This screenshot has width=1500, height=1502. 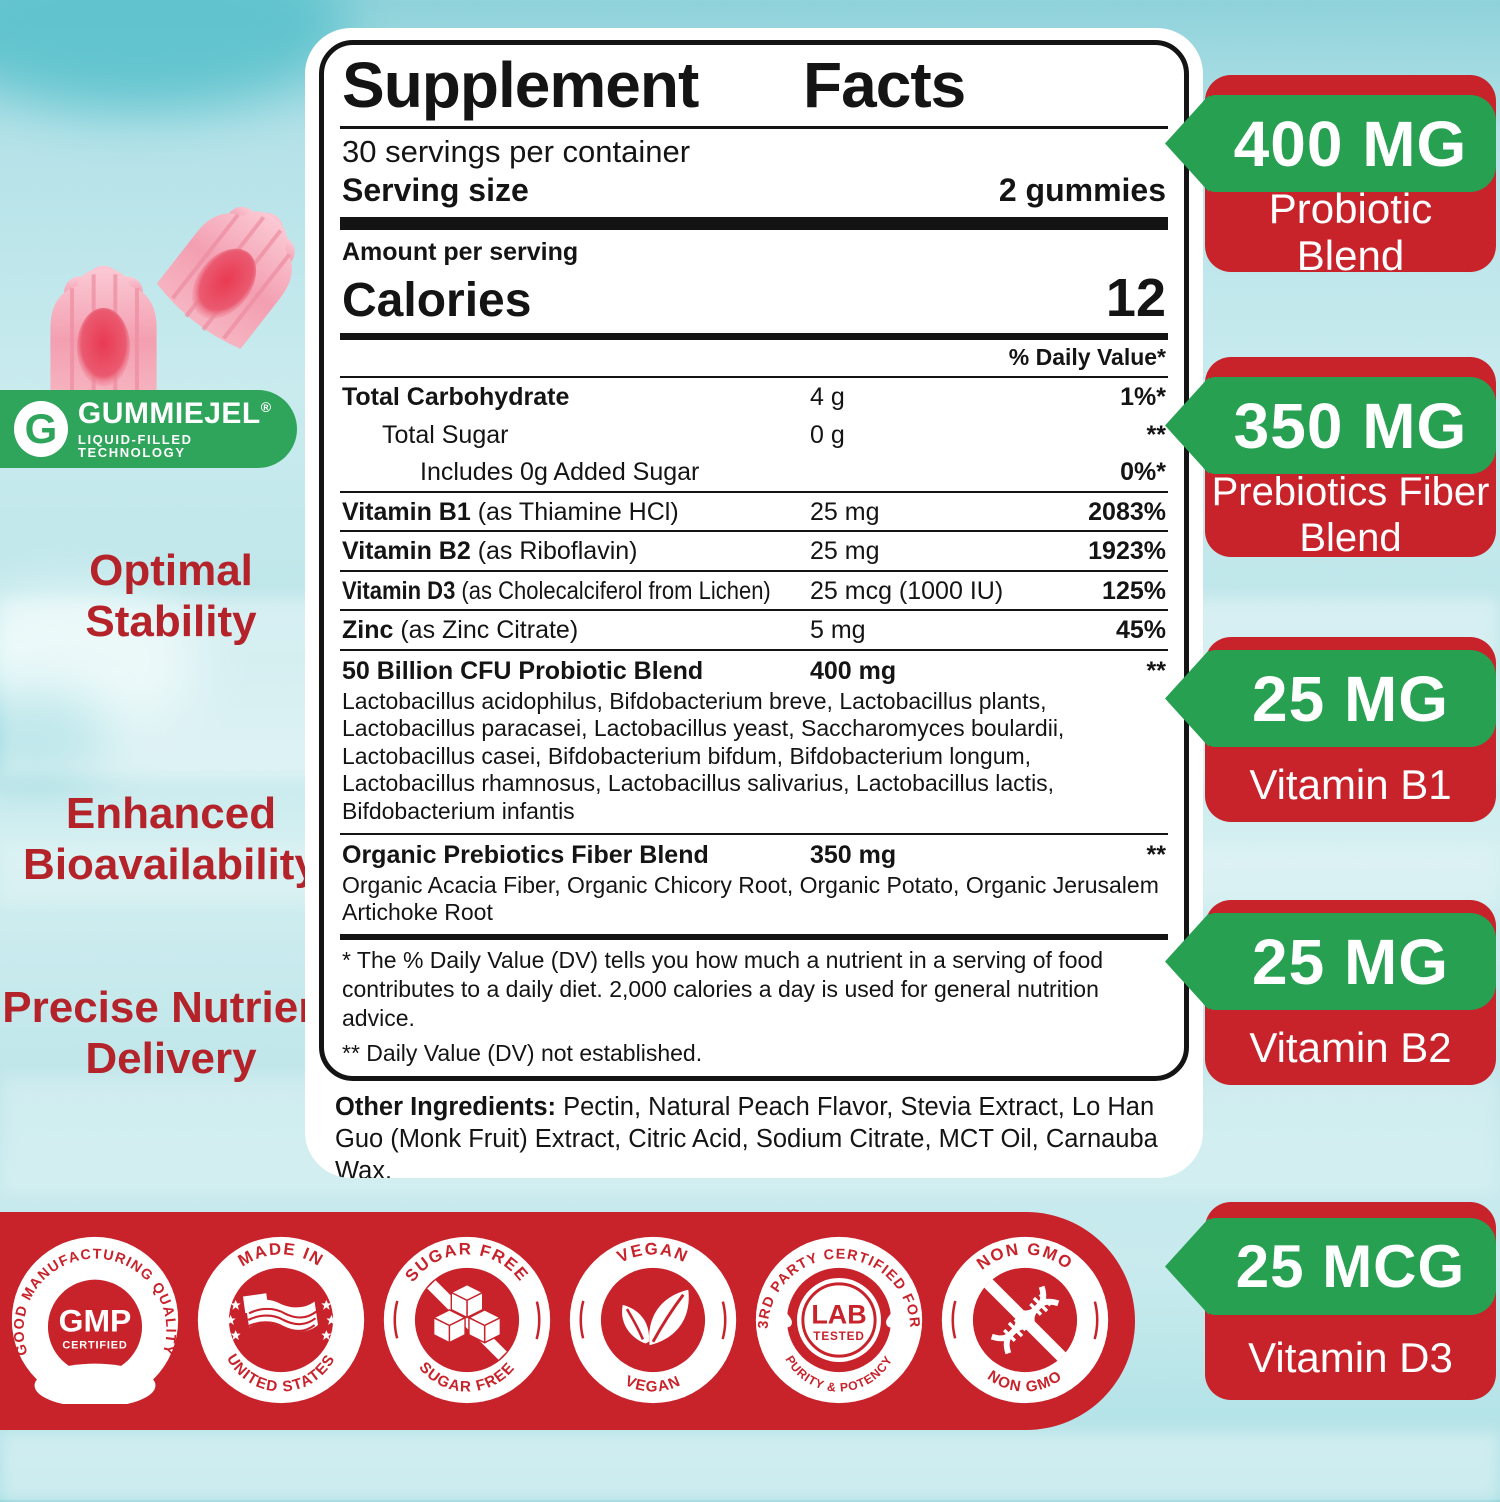 I want to click on callout-vitamin-b2: 25 MG Vitamin B2, so click(x=1332, y=992).